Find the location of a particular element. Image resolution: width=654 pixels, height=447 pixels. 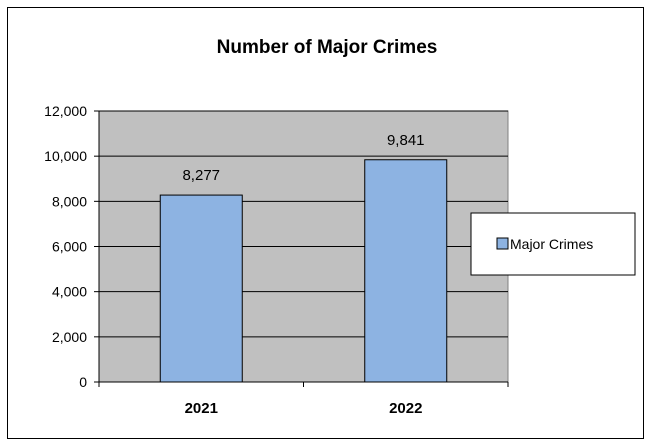

data-label-2021: 8,277 is located at coordinates (201, 175).